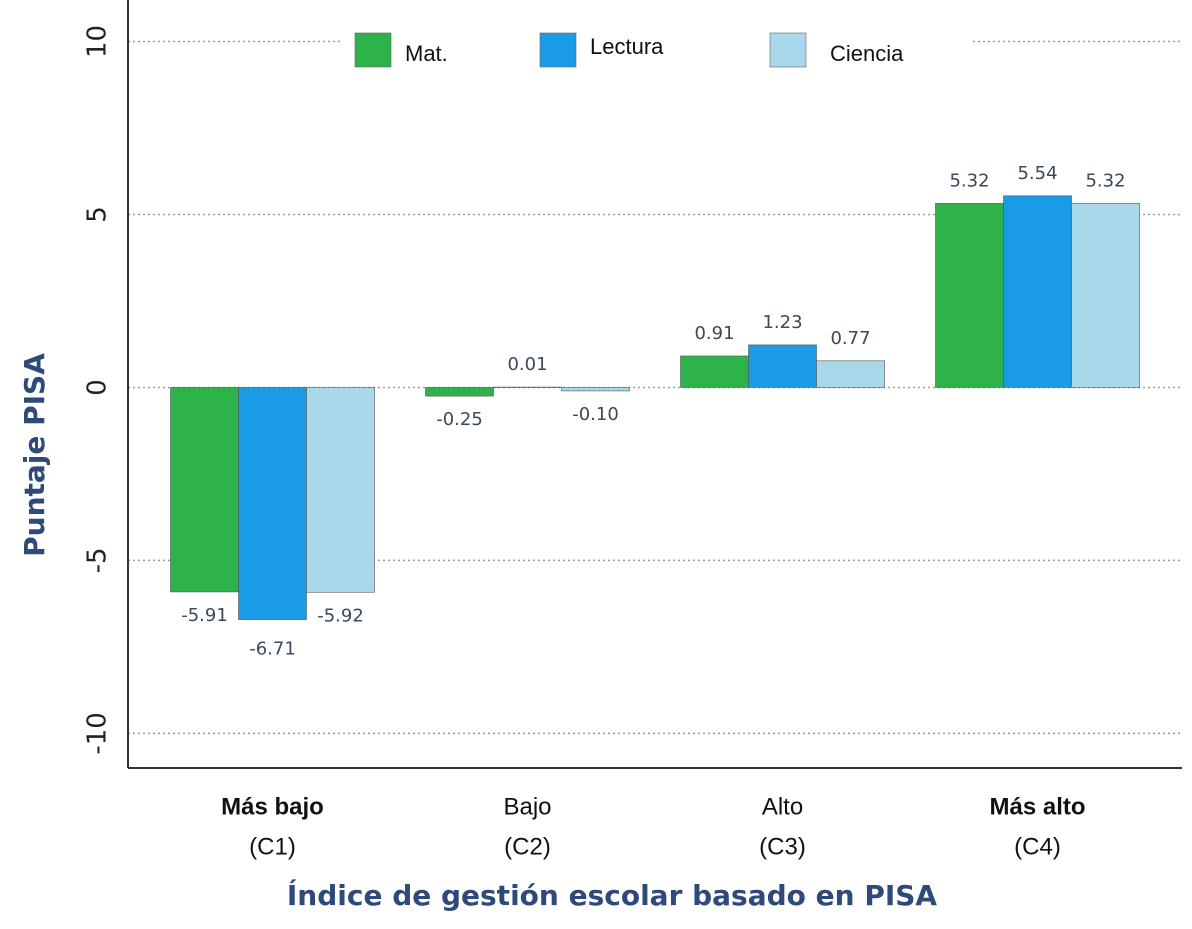 This screenshot has height=929, width=1192. Describe the element at coordinates (1037, 846) in the screenshot. I see `x-tick-code: (C4)` at that location.